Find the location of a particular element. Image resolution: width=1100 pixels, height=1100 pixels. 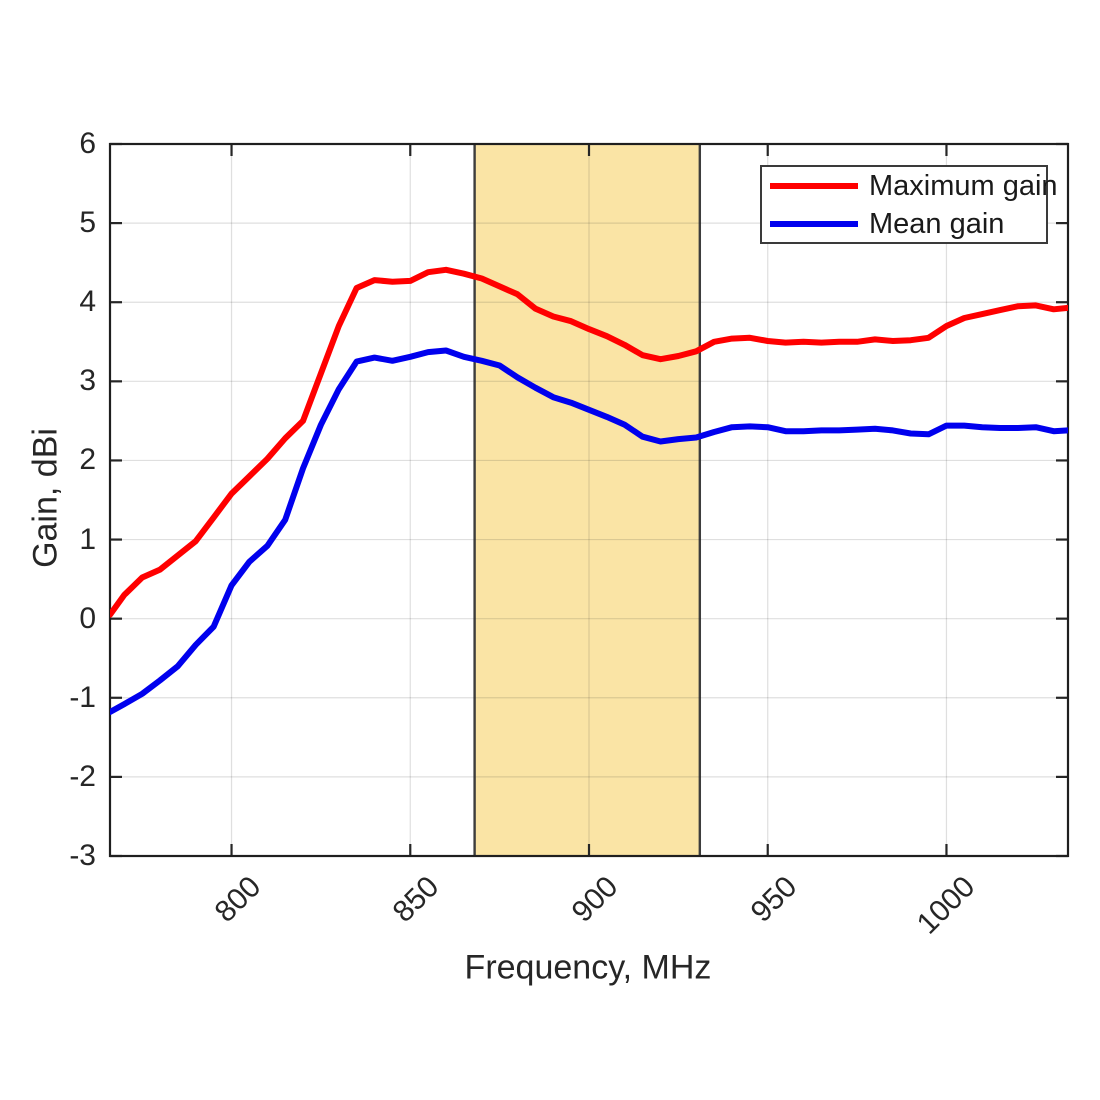

x-axis-title: Frequency, MHz is located at coordinates (588, 967).